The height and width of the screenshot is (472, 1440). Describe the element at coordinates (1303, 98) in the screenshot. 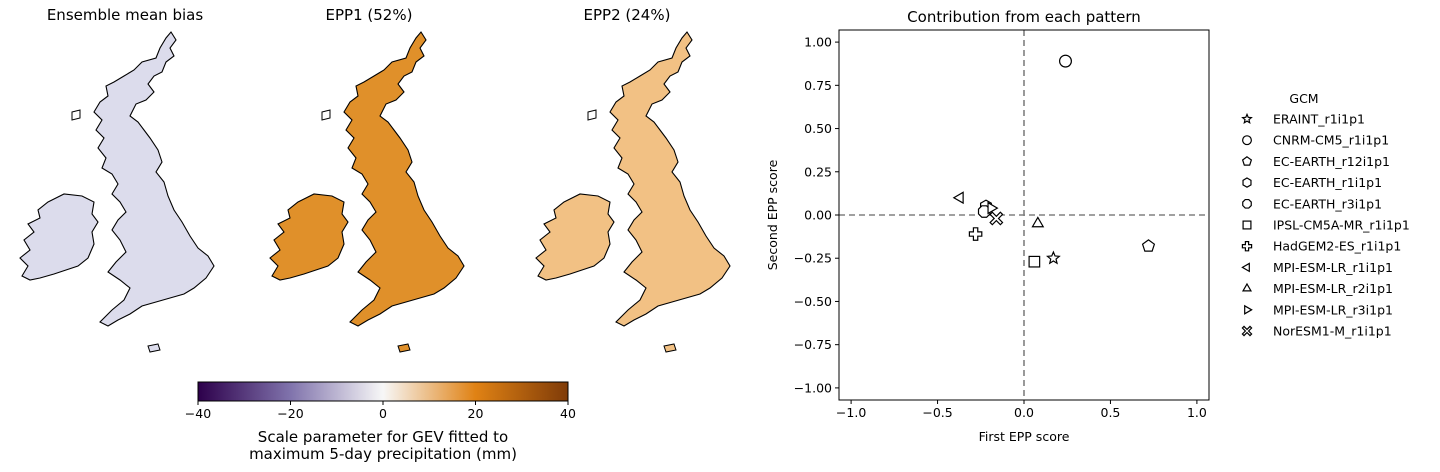

I see `legend-title: GCM` at that location.